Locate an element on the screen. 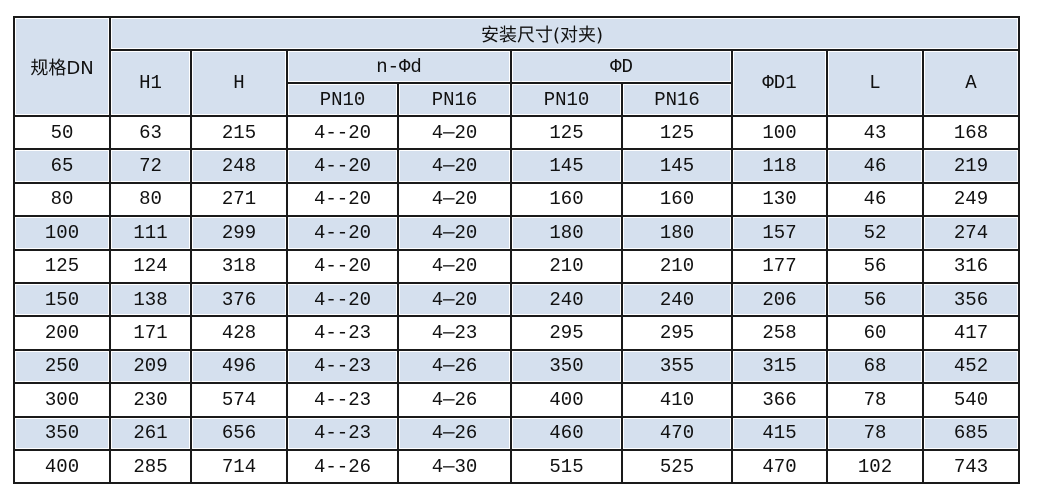 The height and width of the screenshot is (496, 1039). cell-a: 249 is located at coordinates (971, 199).